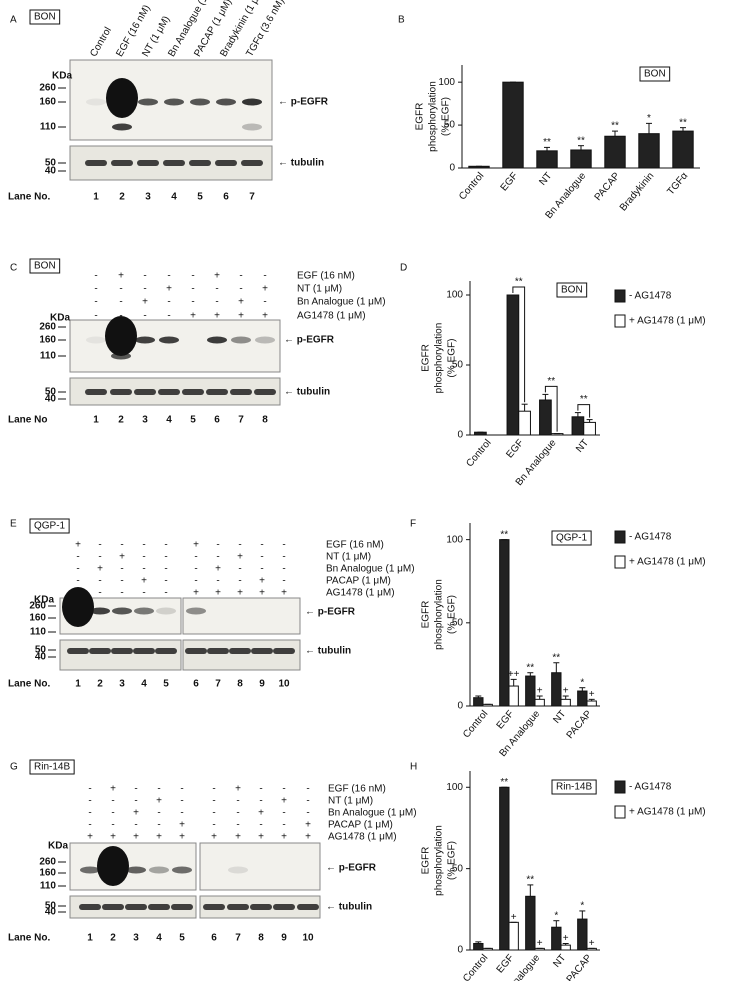 Image resolution: width=729 pixels, height=981 pixels. Describe the element at coordinates (45, 266) in the screenshot. I see `cell-line-label: BON` at that location.